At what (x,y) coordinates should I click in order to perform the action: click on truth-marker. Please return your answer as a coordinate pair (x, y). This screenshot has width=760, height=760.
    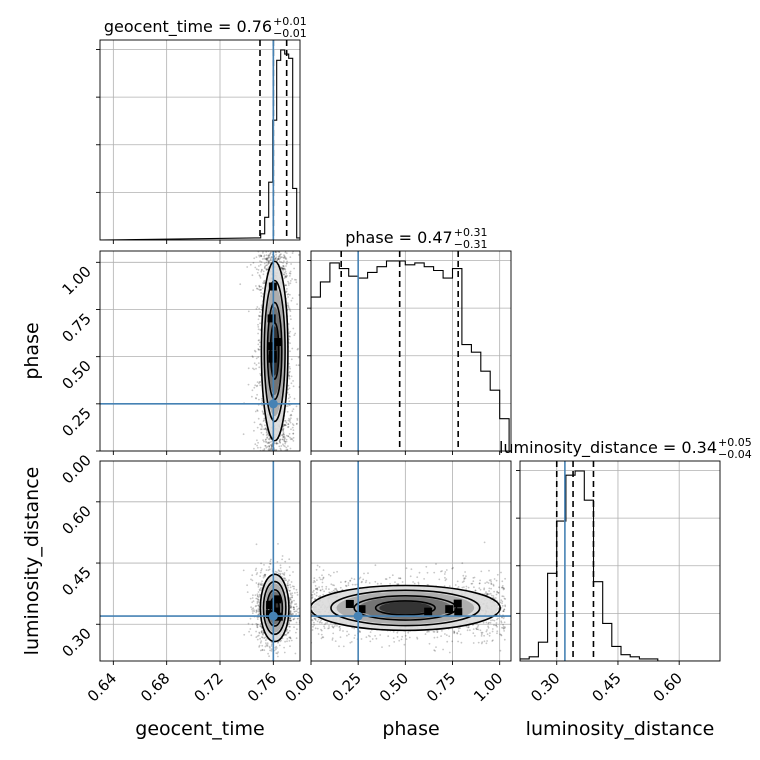
    Looking at the image, I should click on (273, 616).